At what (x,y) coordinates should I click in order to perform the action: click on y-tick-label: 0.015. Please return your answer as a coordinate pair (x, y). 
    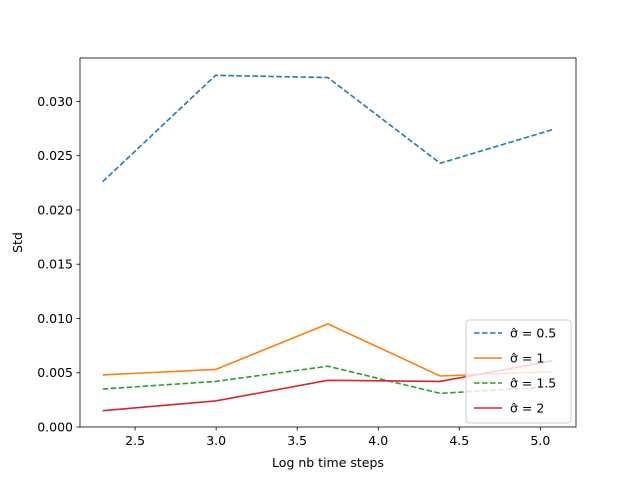
    Looking at the image, I should click on (55, 264).